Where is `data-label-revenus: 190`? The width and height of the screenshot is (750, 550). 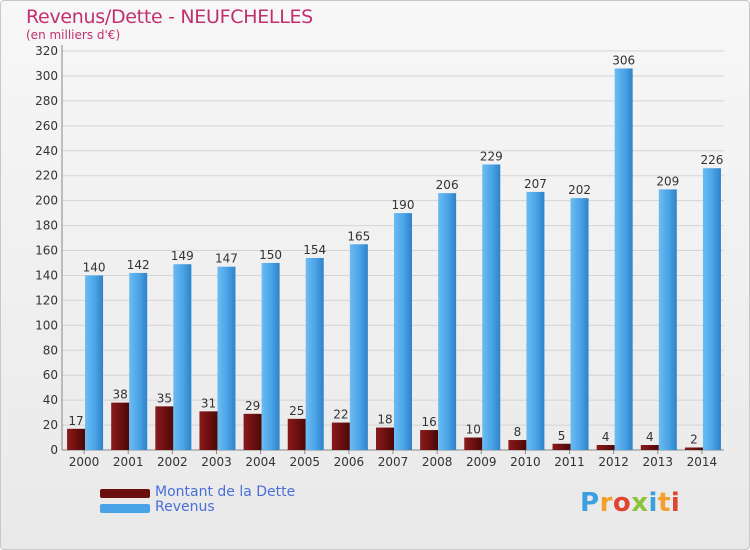 data-label-revenus: 190 is located at coordinates (403, 205).